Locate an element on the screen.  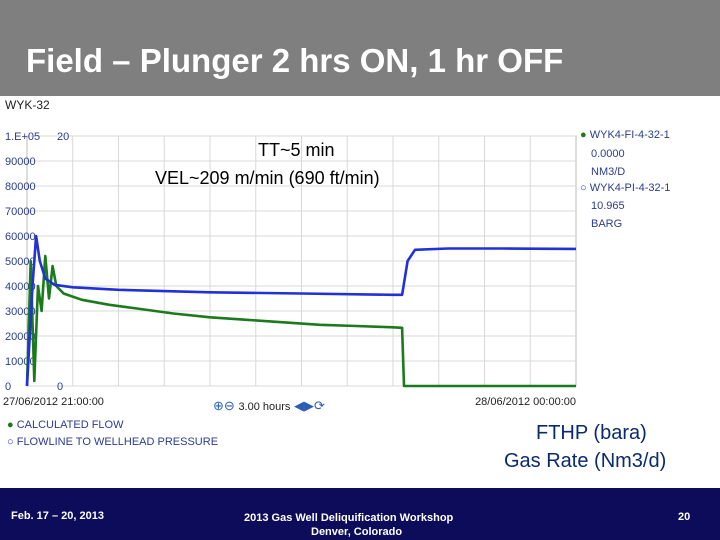
y-tick-label-right: 20 is located at coordinates (63, 137).